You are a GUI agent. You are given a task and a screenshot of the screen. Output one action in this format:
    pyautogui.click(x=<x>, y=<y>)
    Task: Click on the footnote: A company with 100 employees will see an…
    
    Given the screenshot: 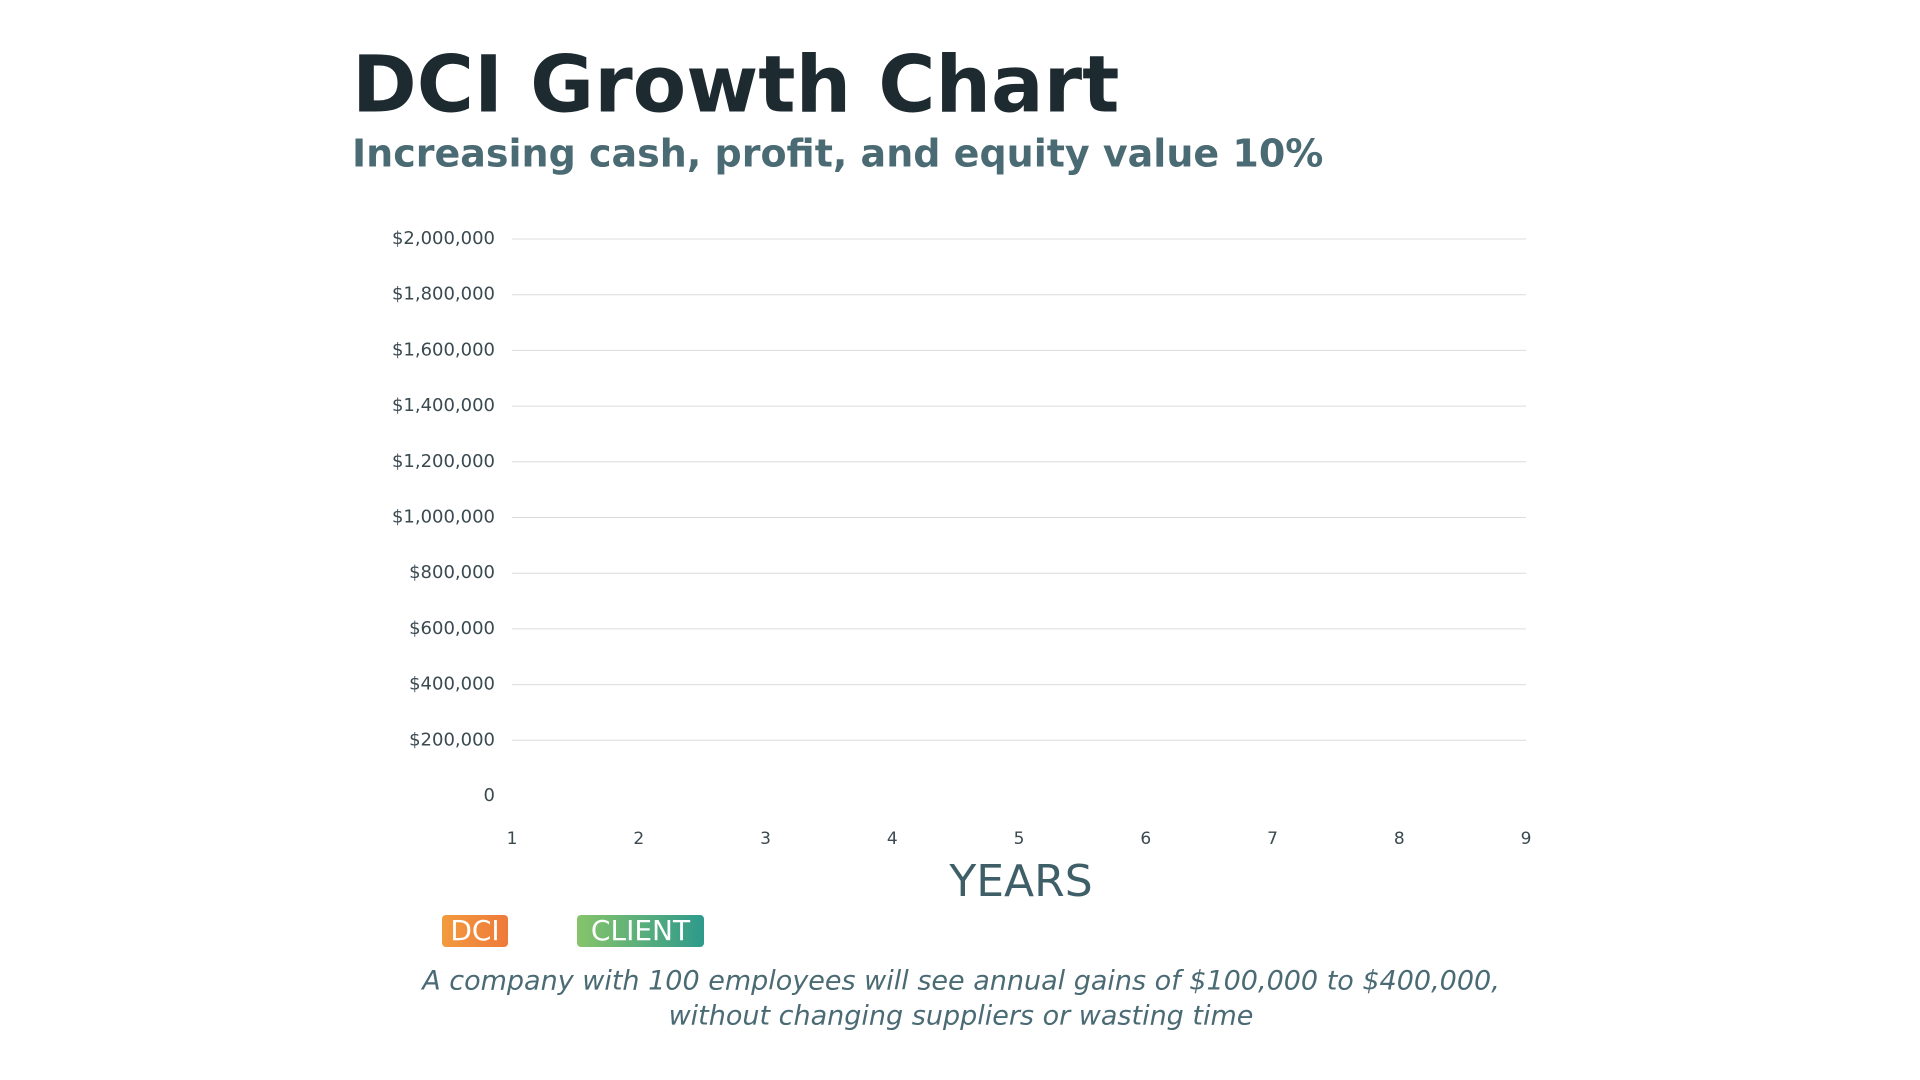 What is the action you would take?
    pyautogui.click(x=960, y=981)
    